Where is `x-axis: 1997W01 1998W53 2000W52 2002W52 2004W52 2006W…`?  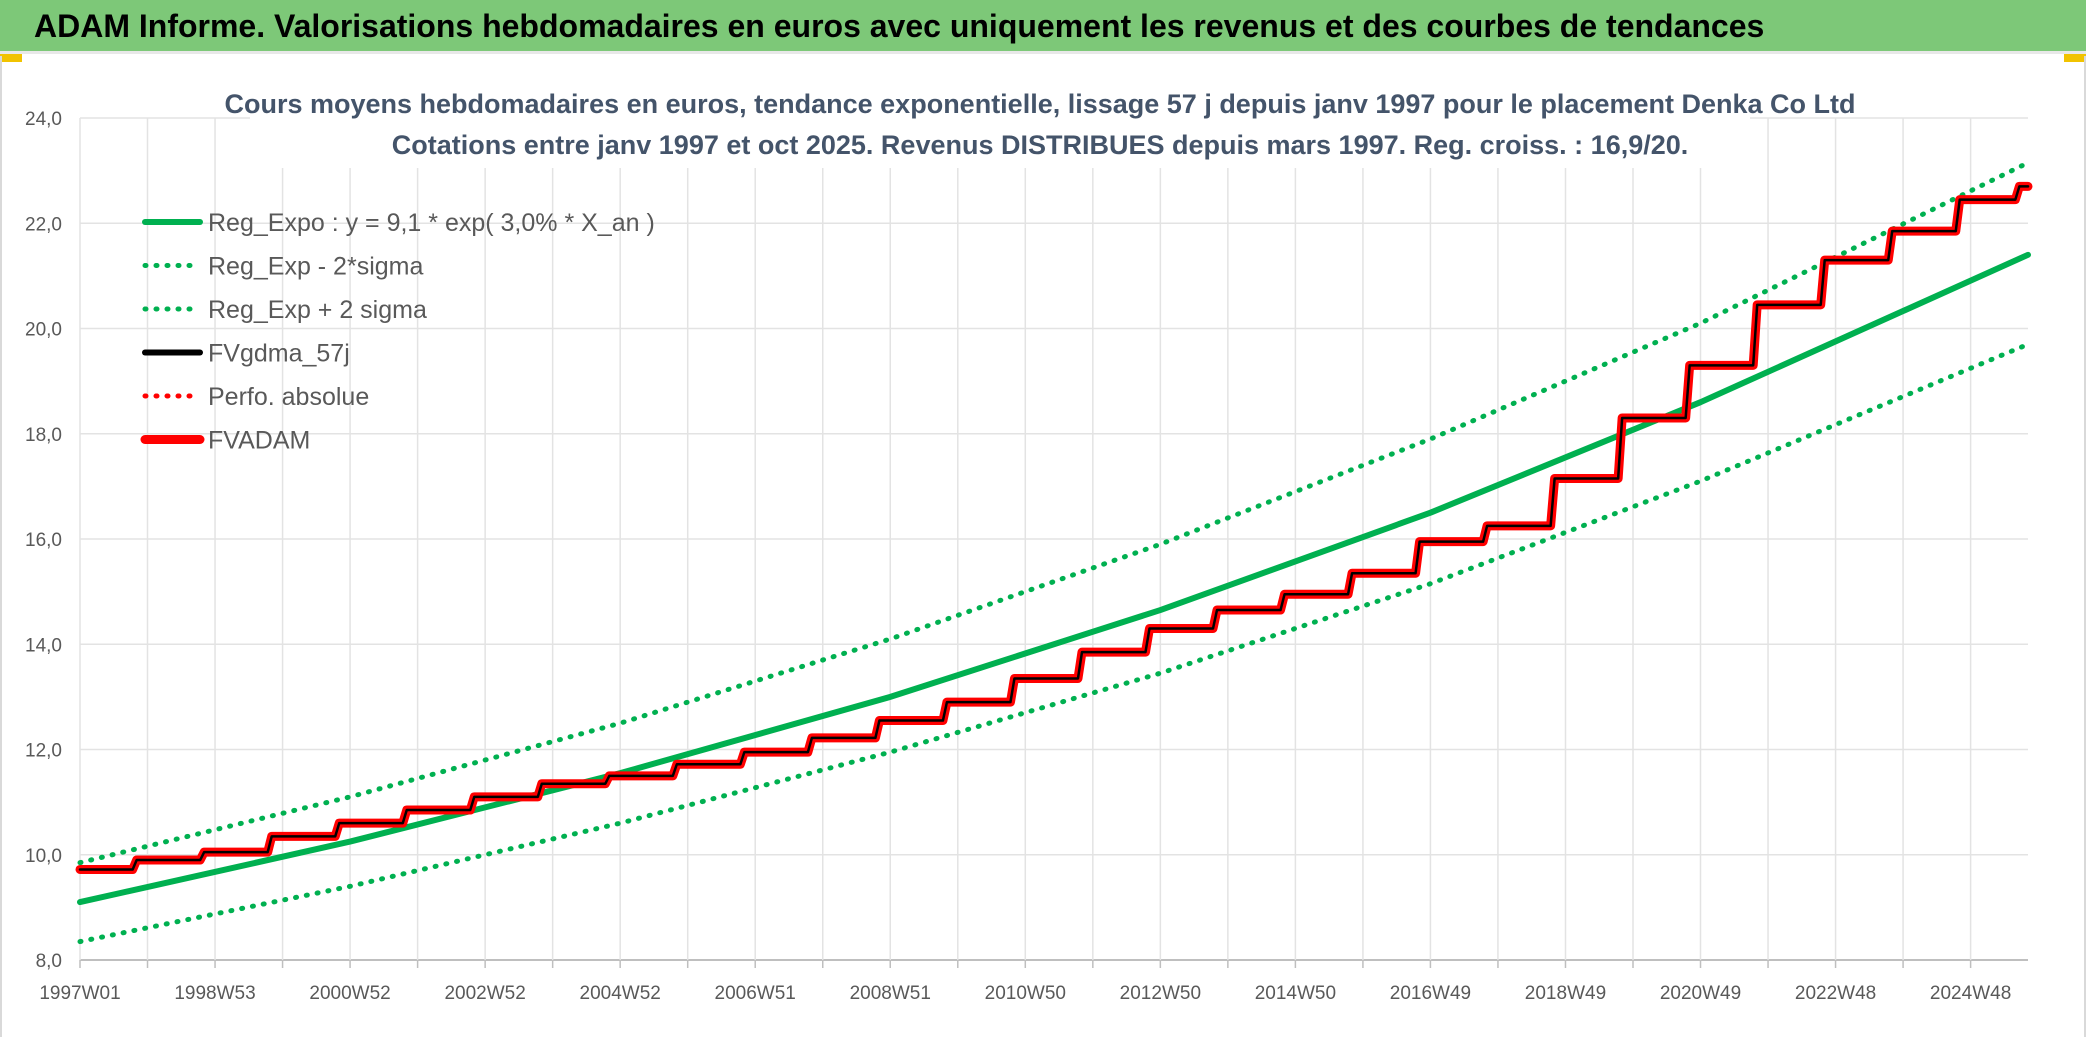 x-axis: 1997W01 1998W53 2000W52 2002W52 2004W52 2006W… is located at coordinates (1025, 993).